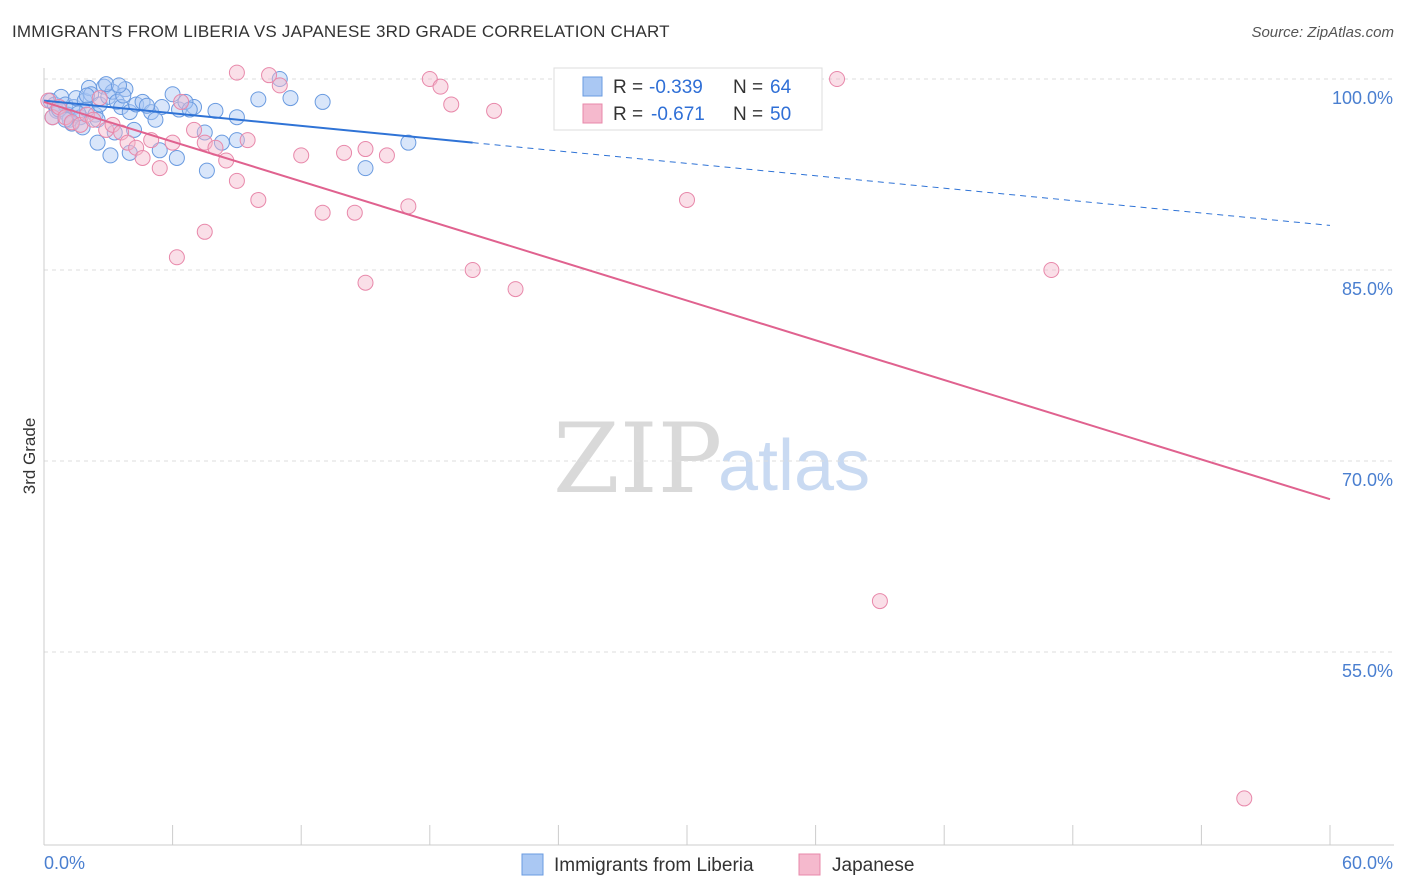 The height and width of the screenshot is (892, 1406). I want to click on y-axis-label: 3rd Grade, so click(29, 456).